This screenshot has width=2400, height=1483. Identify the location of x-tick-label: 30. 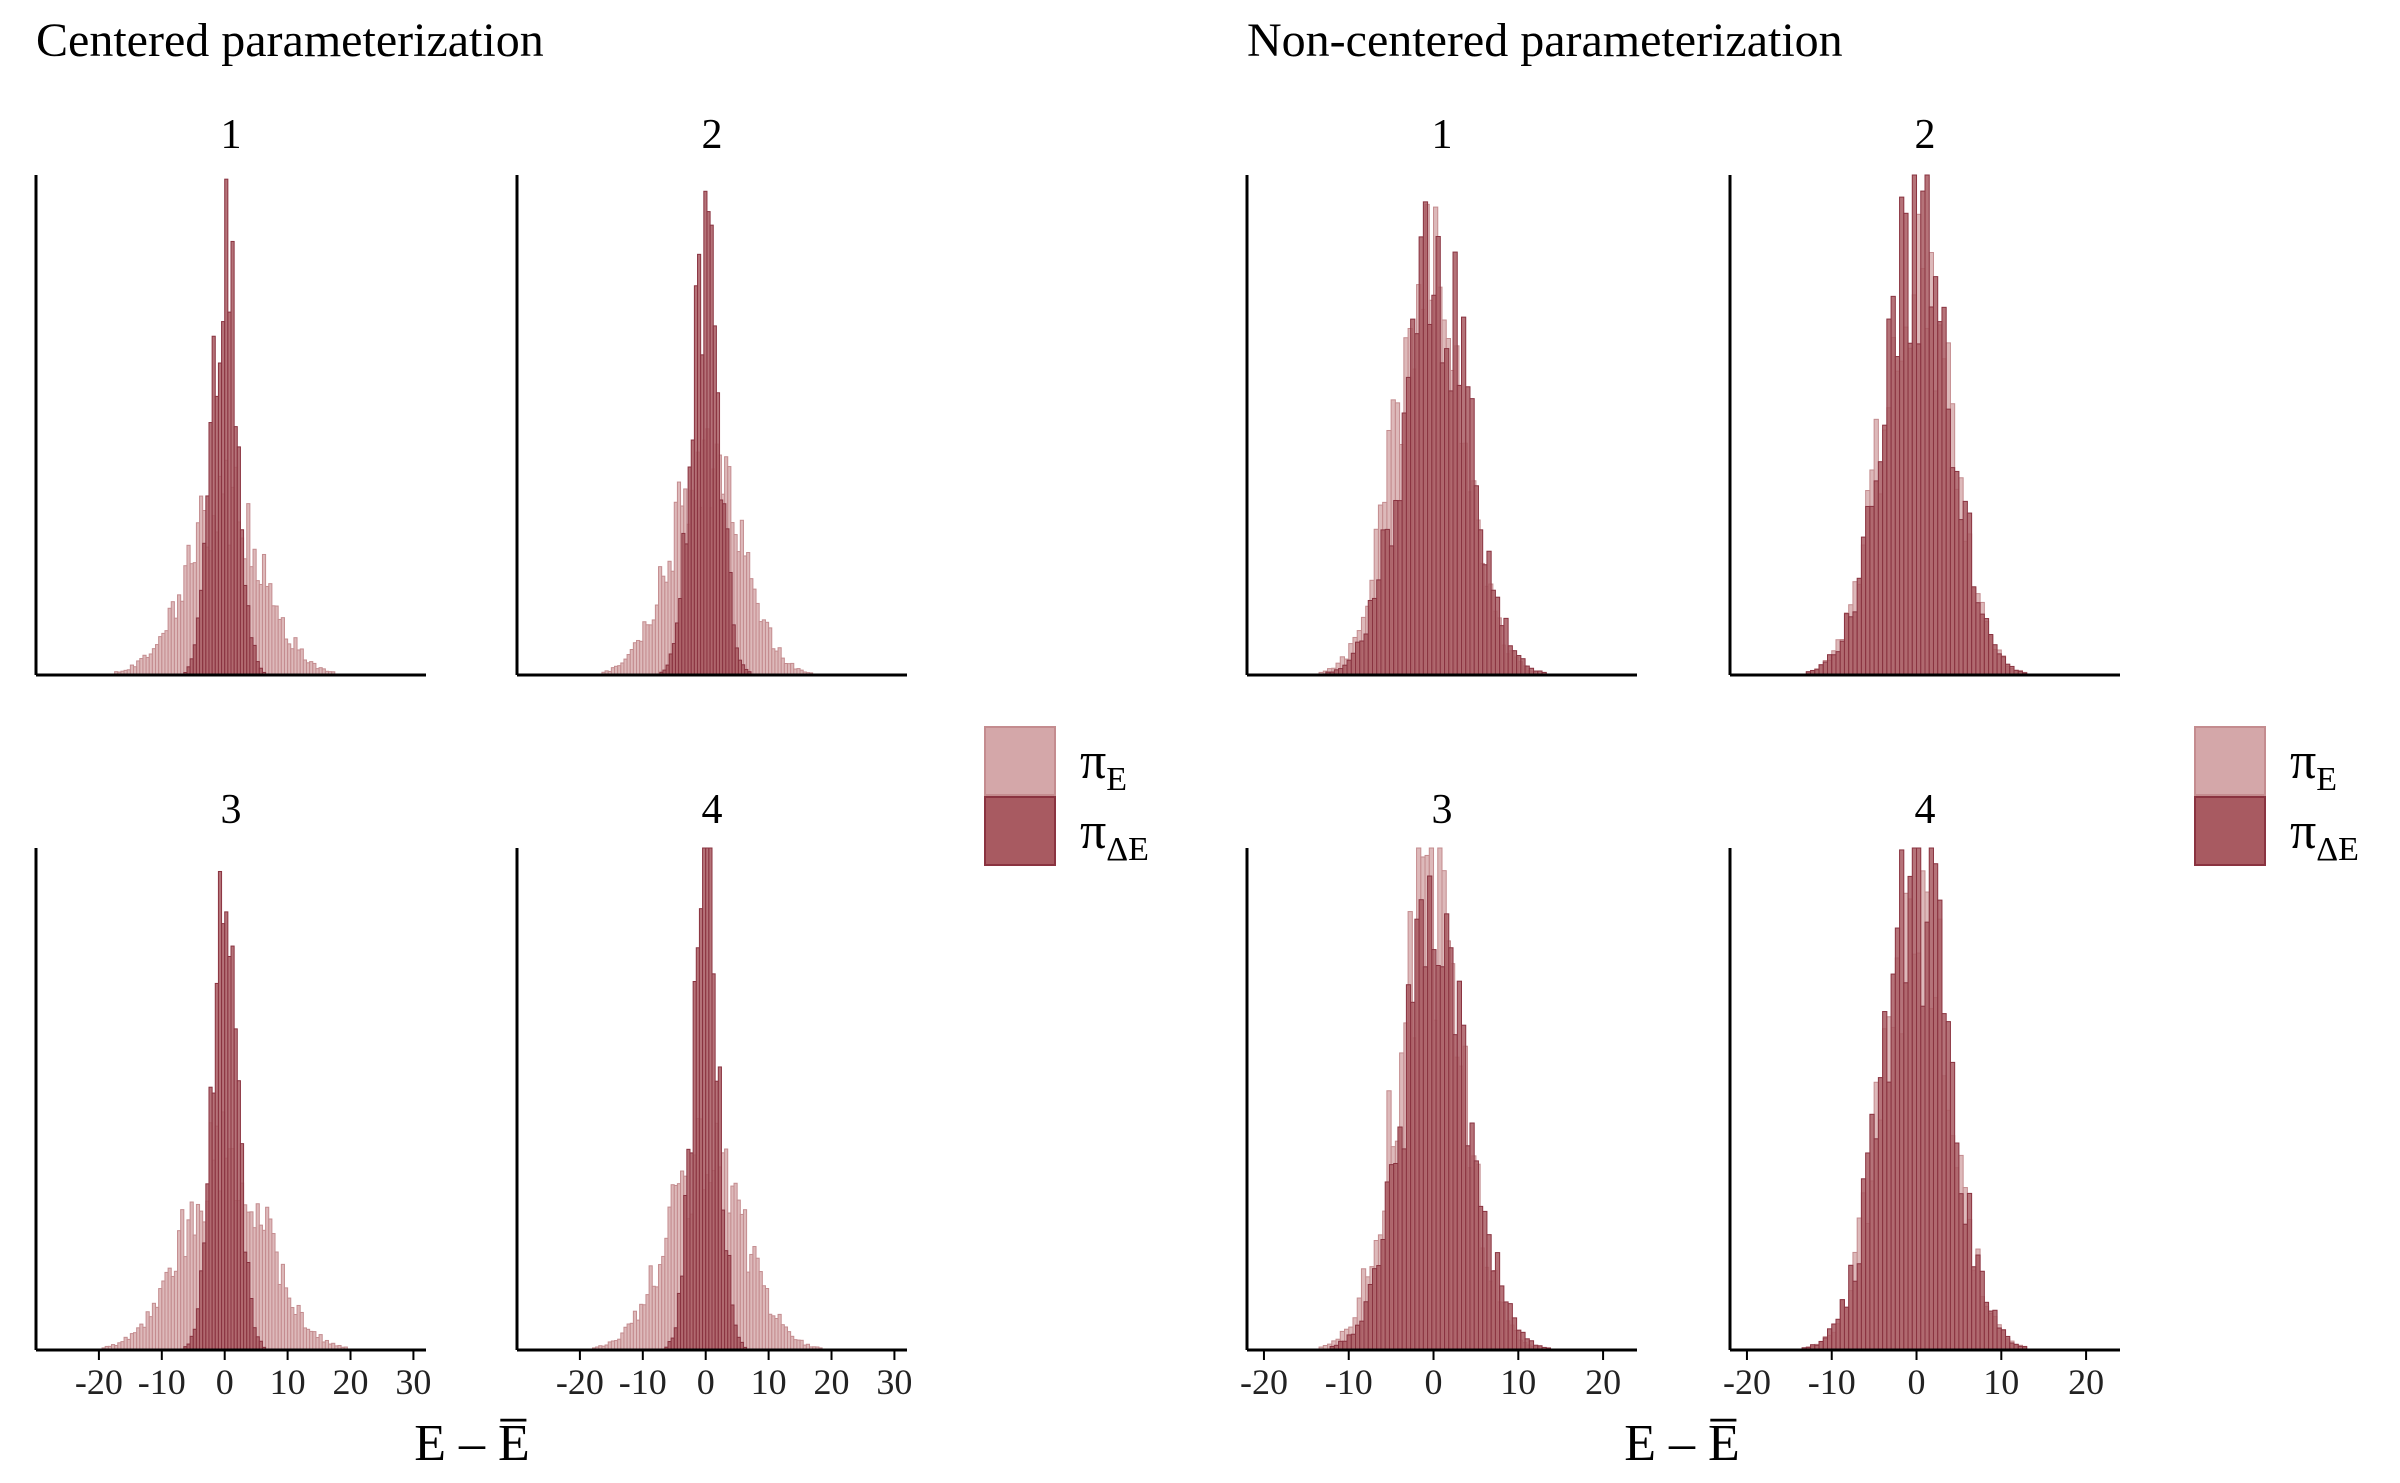
(413, 1382).